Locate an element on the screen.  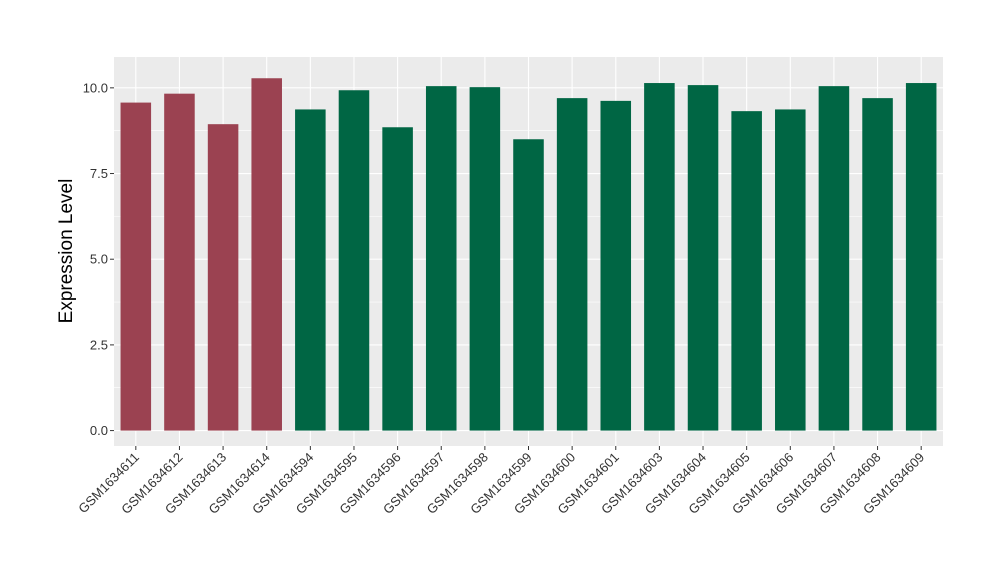
y-axis-title: Expression Level is located at coordinates (66, 251).